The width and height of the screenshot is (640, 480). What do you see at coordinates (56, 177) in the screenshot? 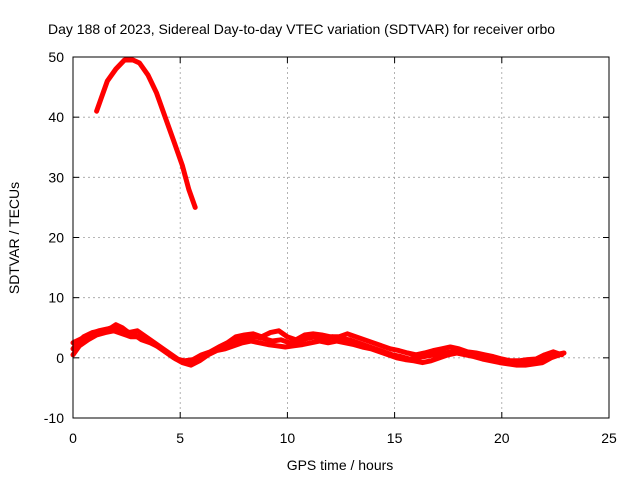
I see `y-tick-label: 30` at bounding box center [56, 177].